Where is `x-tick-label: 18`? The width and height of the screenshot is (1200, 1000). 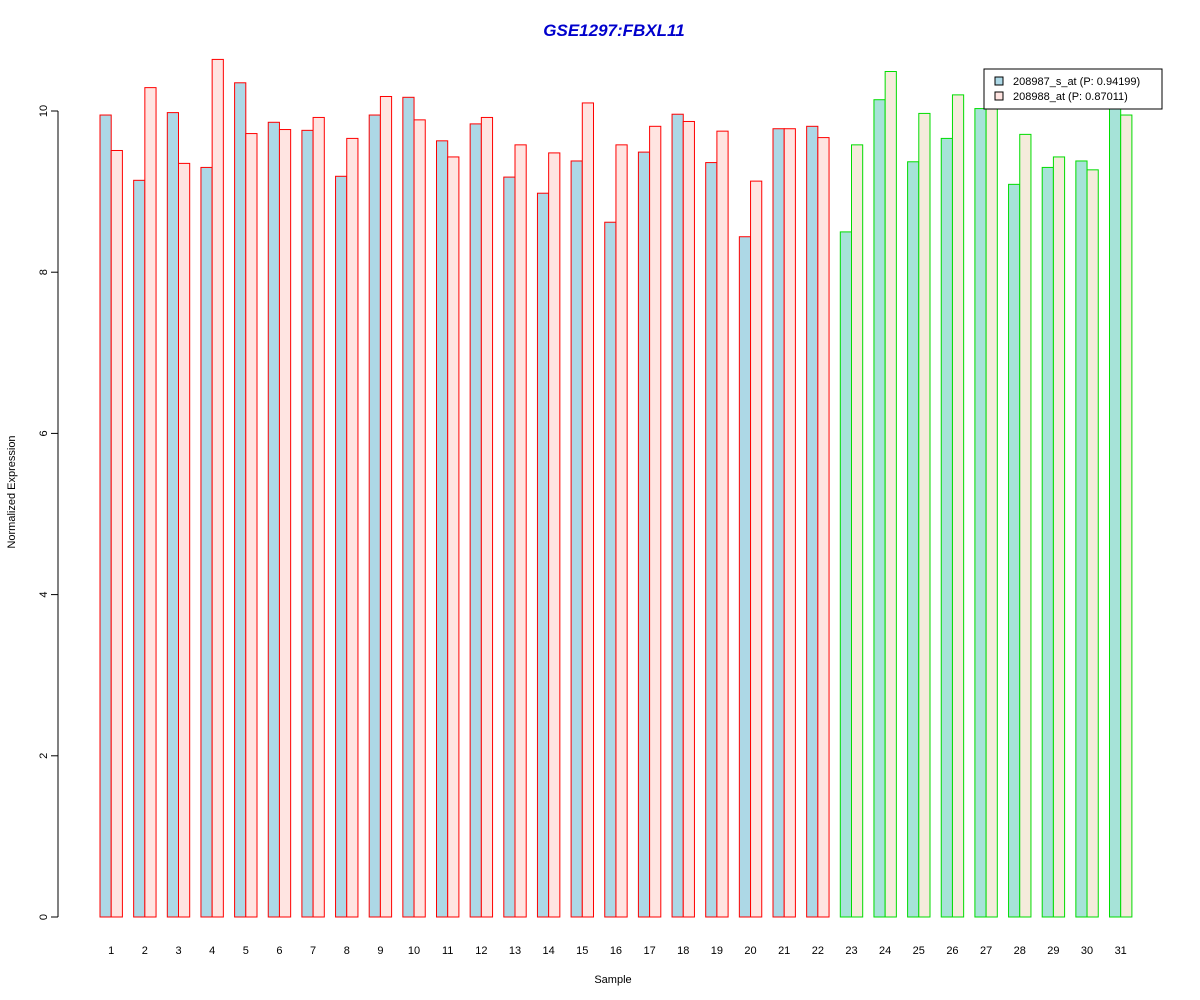 x-tick-label: 18 is located at coordinates (683, 951).